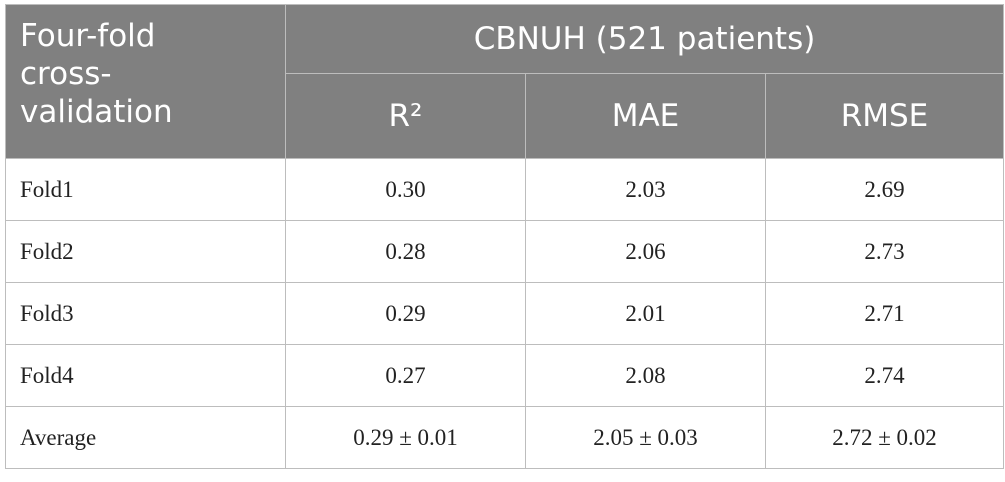  What do you see at coordinates (884, 116) in the screenshot?
I see `metric-header: RMSE` at bounding box center [884, 116].